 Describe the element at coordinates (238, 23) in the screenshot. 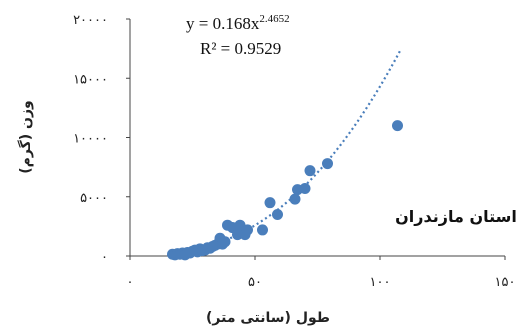

I see `trendline-equation: y = 0.168x2.4652` at that location.